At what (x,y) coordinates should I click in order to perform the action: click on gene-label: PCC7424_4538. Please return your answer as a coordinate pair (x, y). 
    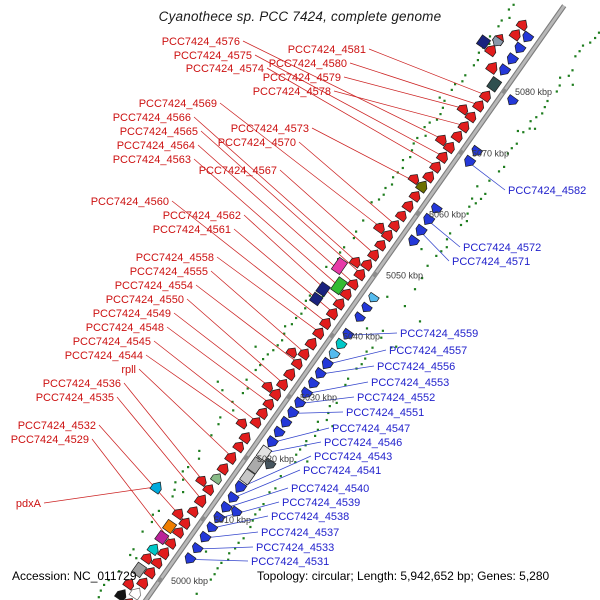
    Looking at the image, I should click on (310, 517).